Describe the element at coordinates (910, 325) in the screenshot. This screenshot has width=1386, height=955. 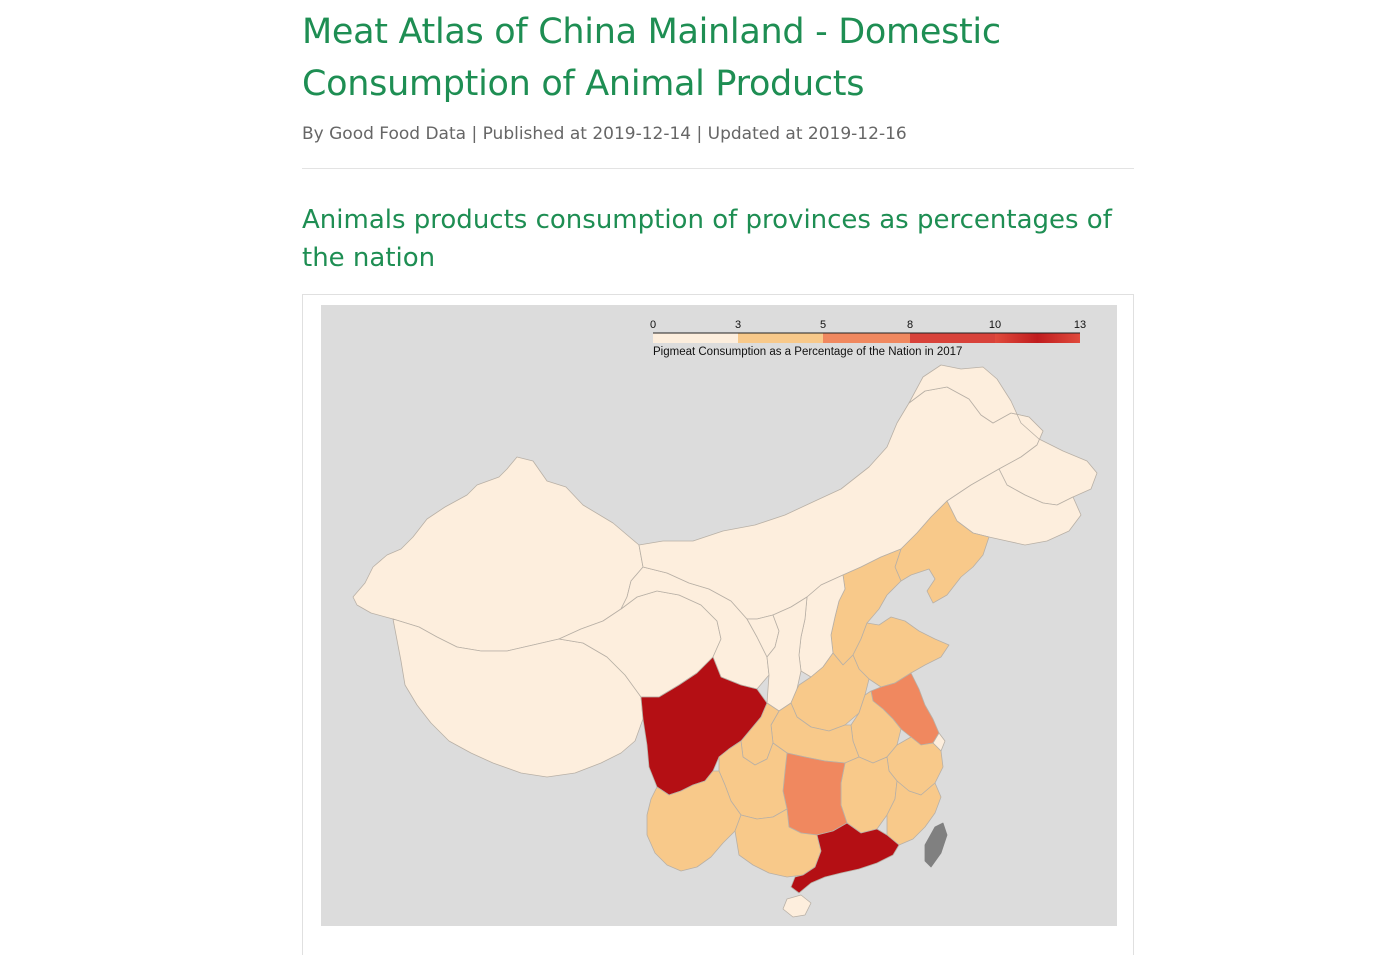
I see `legend-tick: 8` at that location.